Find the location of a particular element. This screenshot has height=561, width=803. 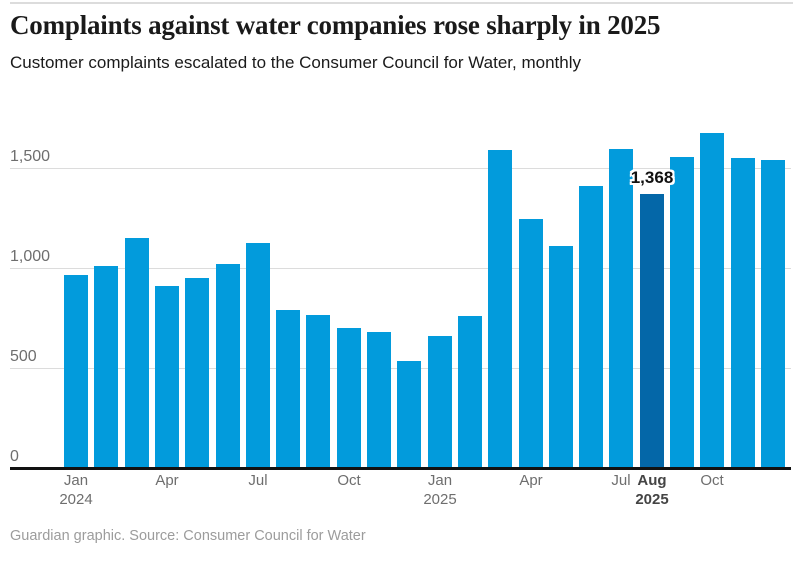

x-axis-label-oct-21: Oct is located at coordinates (712, 480).